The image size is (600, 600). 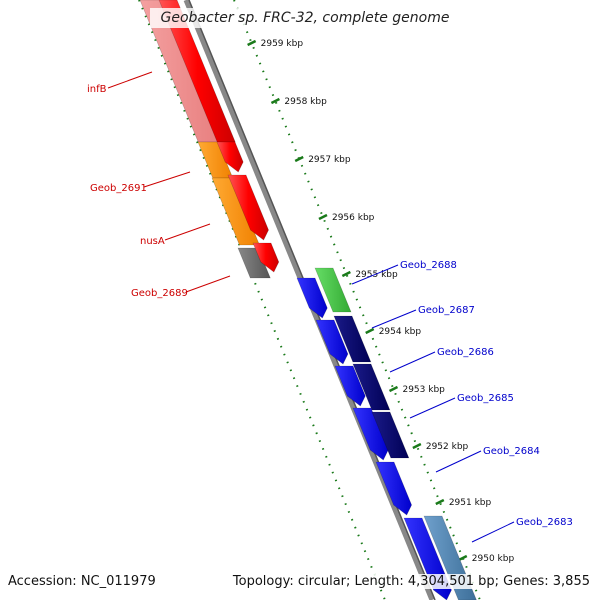 I want to click on gene-label: Geob_2683, so click(x=544, y=522).